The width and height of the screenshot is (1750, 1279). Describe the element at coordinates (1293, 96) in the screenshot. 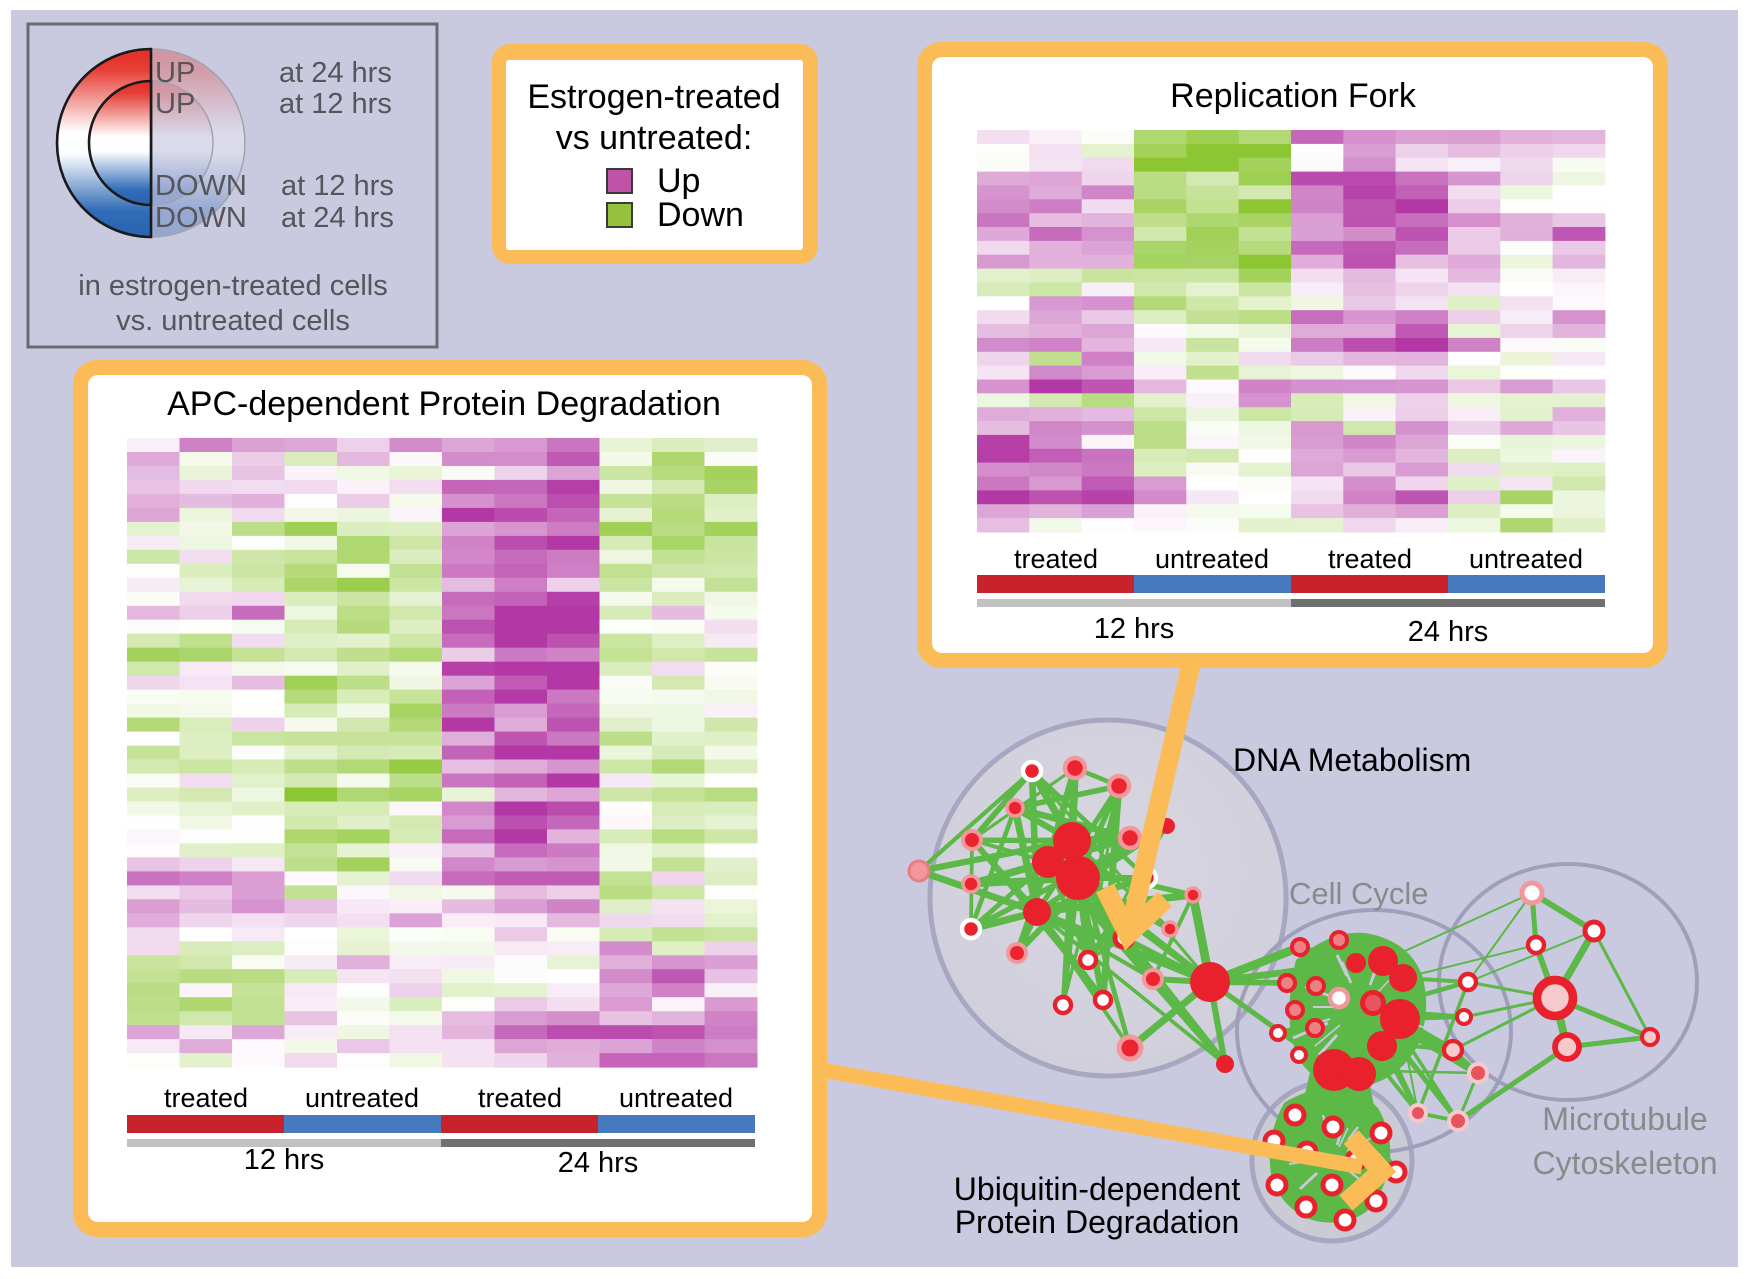

I see `svg-text: Replication Fork` at that location.